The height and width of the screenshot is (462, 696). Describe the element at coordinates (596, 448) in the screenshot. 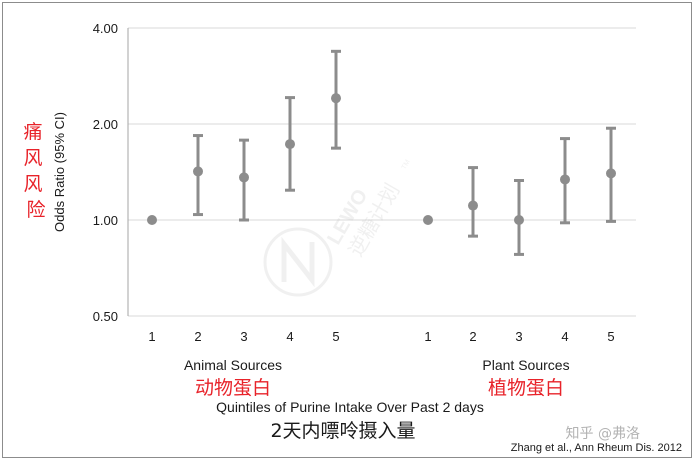

I see `citation-text: Zhang et al., Ann Rheum Dis. 2012` at that location.